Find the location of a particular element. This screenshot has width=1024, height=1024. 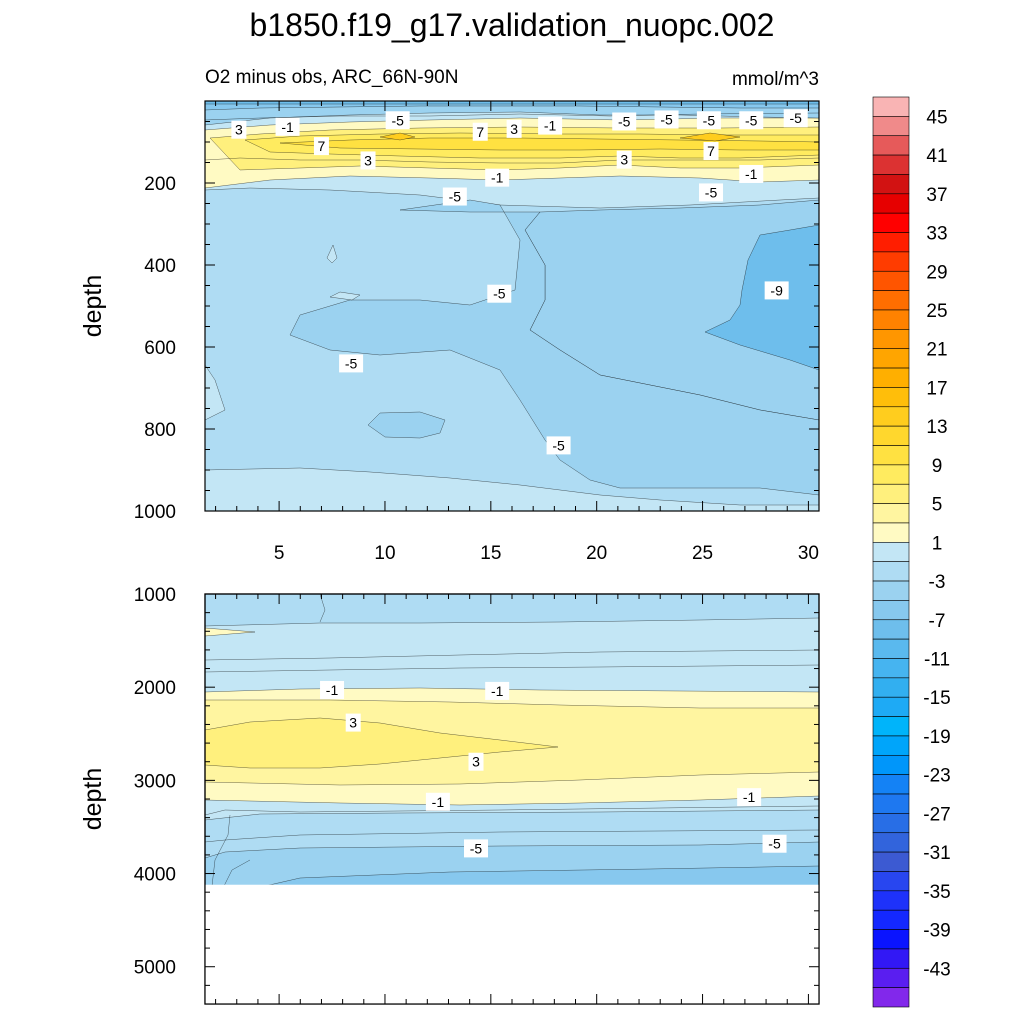

lower-ytick-label: 5000 is located at coordinates (155, 968).